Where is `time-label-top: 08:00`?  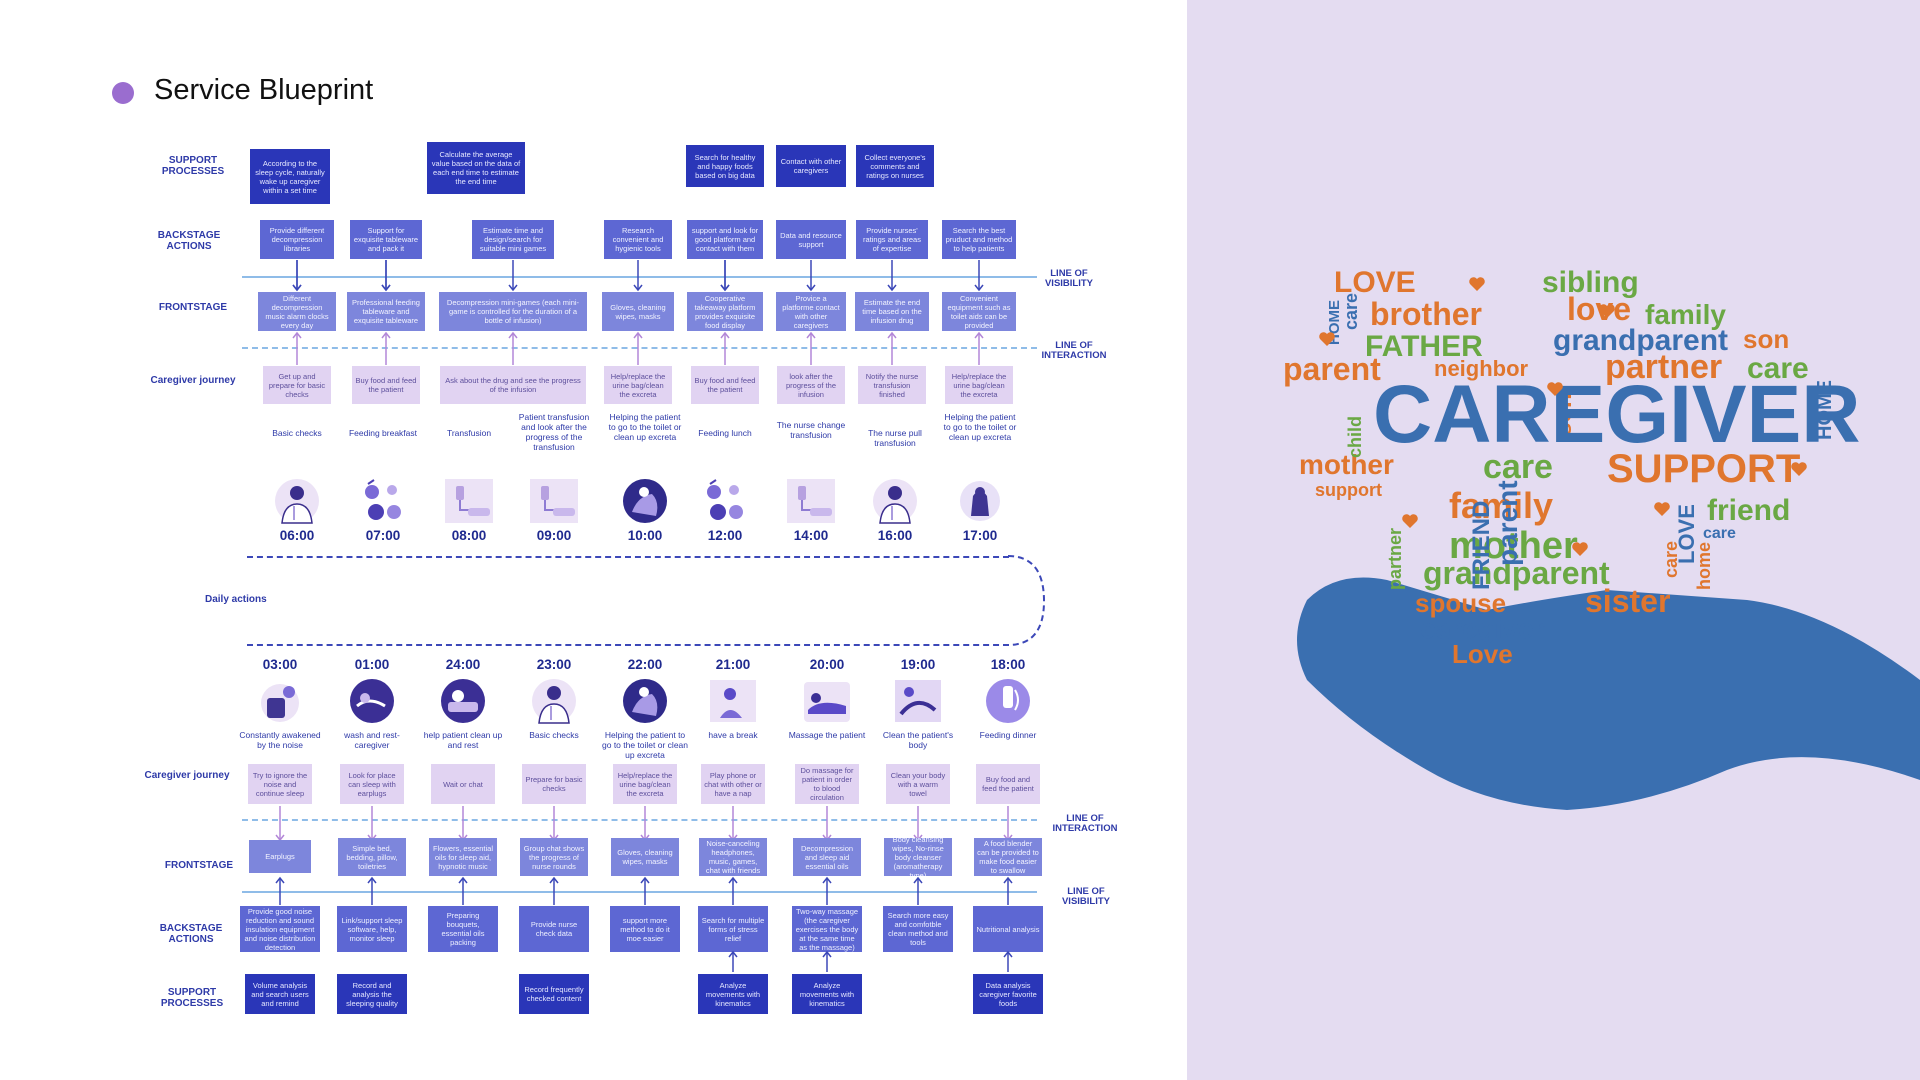
time-label-top: 08:00 is located at coordinates (469, 535).